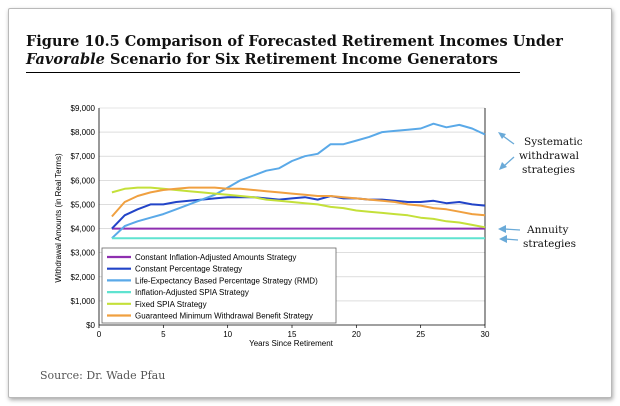  What do you see at coordinates (509, 239) in the screenshot?
I see `arrow-annuity-lower` at bounding box center [509, 239].